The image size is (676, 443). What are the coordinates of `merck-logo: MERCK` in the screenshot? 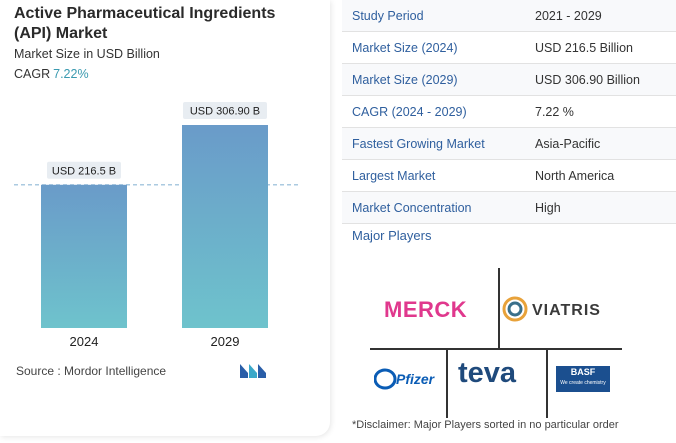 It's located at (425, 309).